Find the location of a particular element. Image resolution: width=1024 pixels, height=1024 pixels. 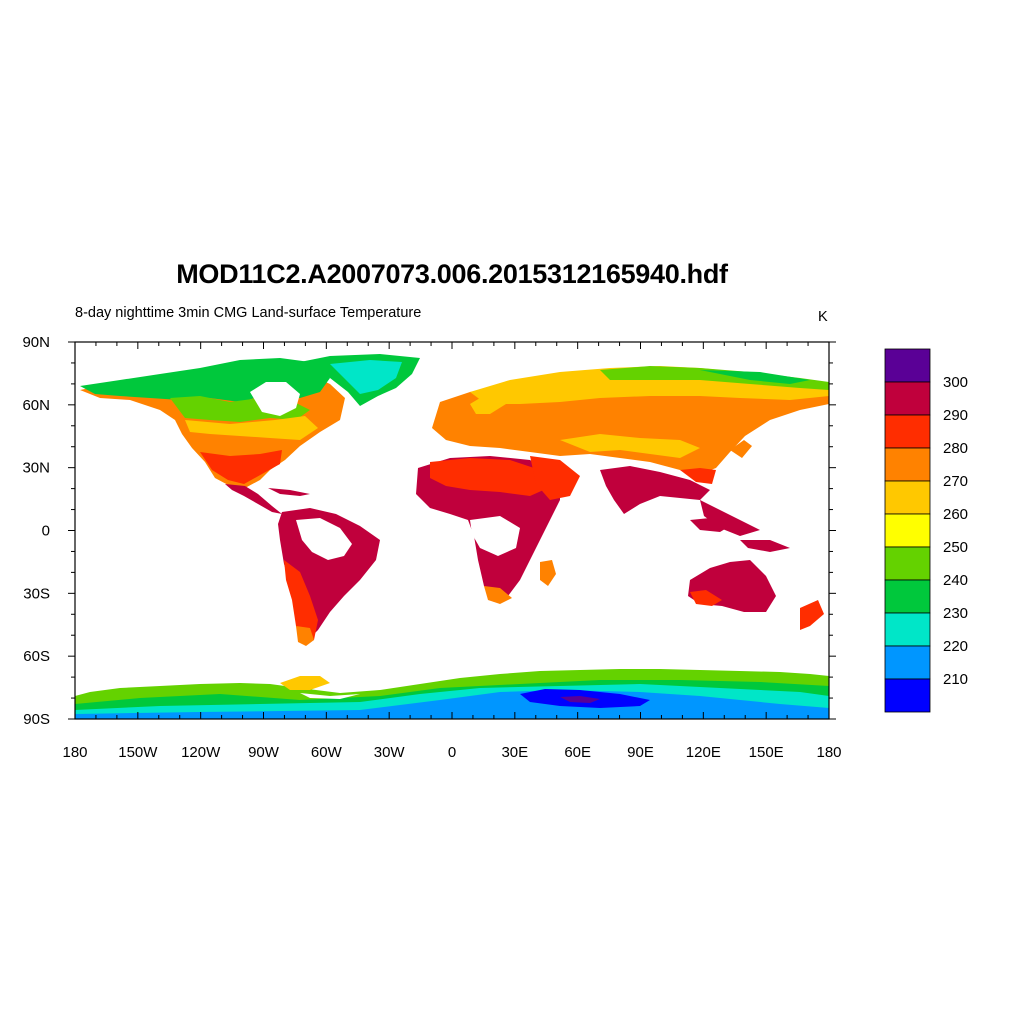

x-tick-label: 150W is located at coordinates (138, 752).